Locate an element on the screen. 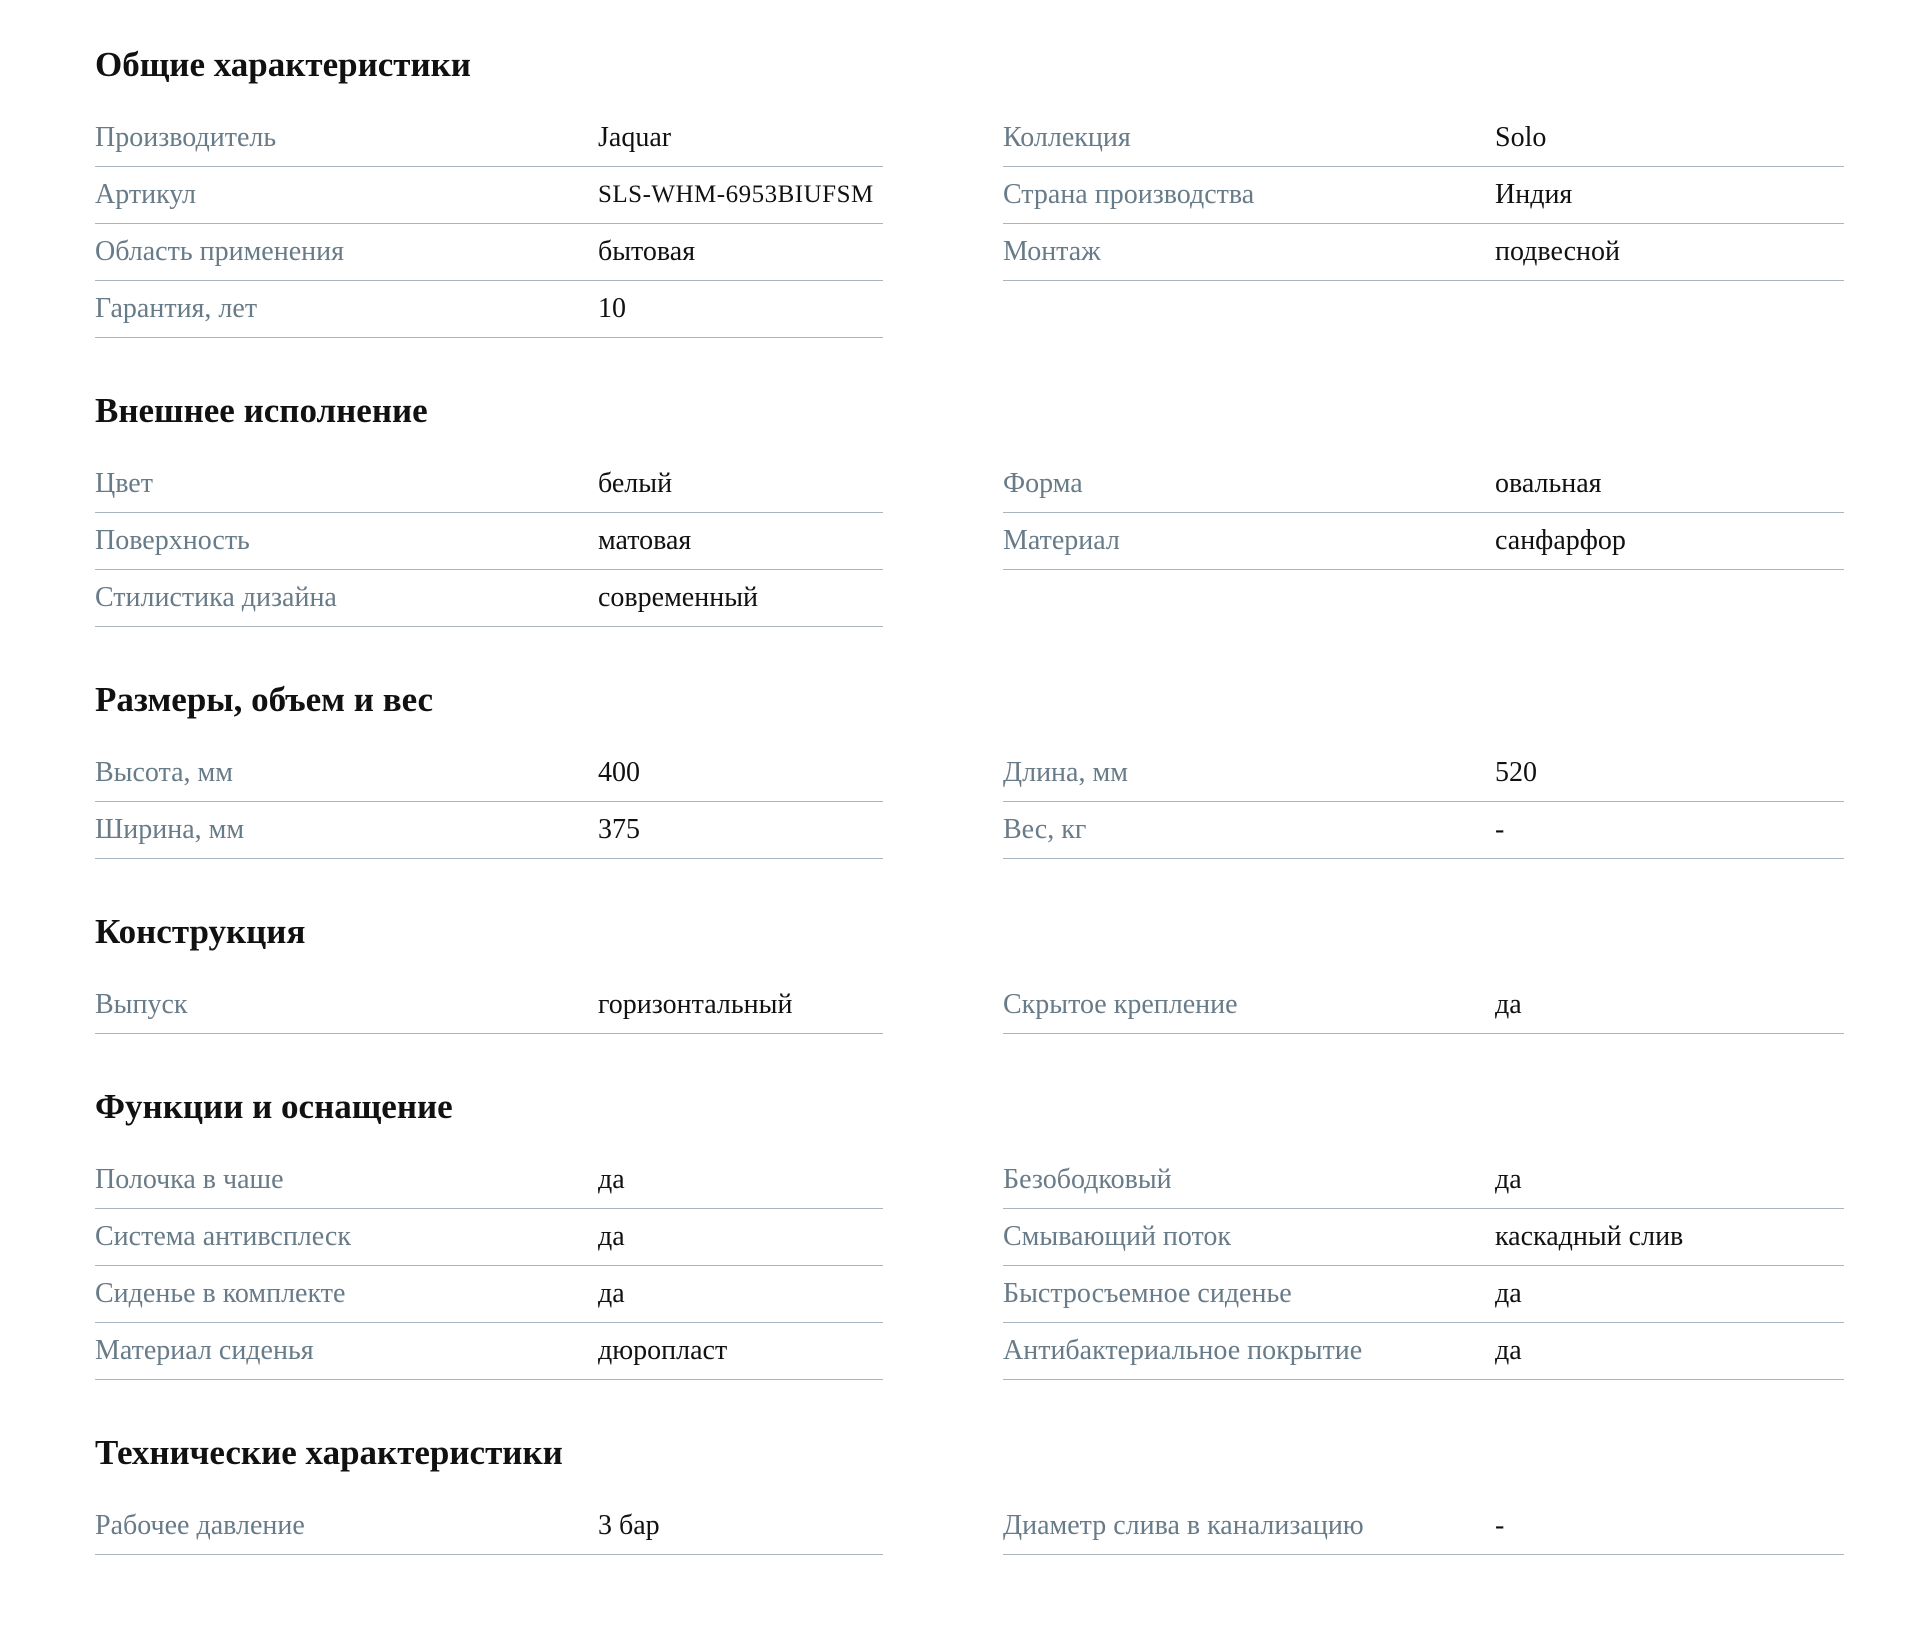  spec-row: Выпуск горизонтальный is located at coordinates (489, 1005).